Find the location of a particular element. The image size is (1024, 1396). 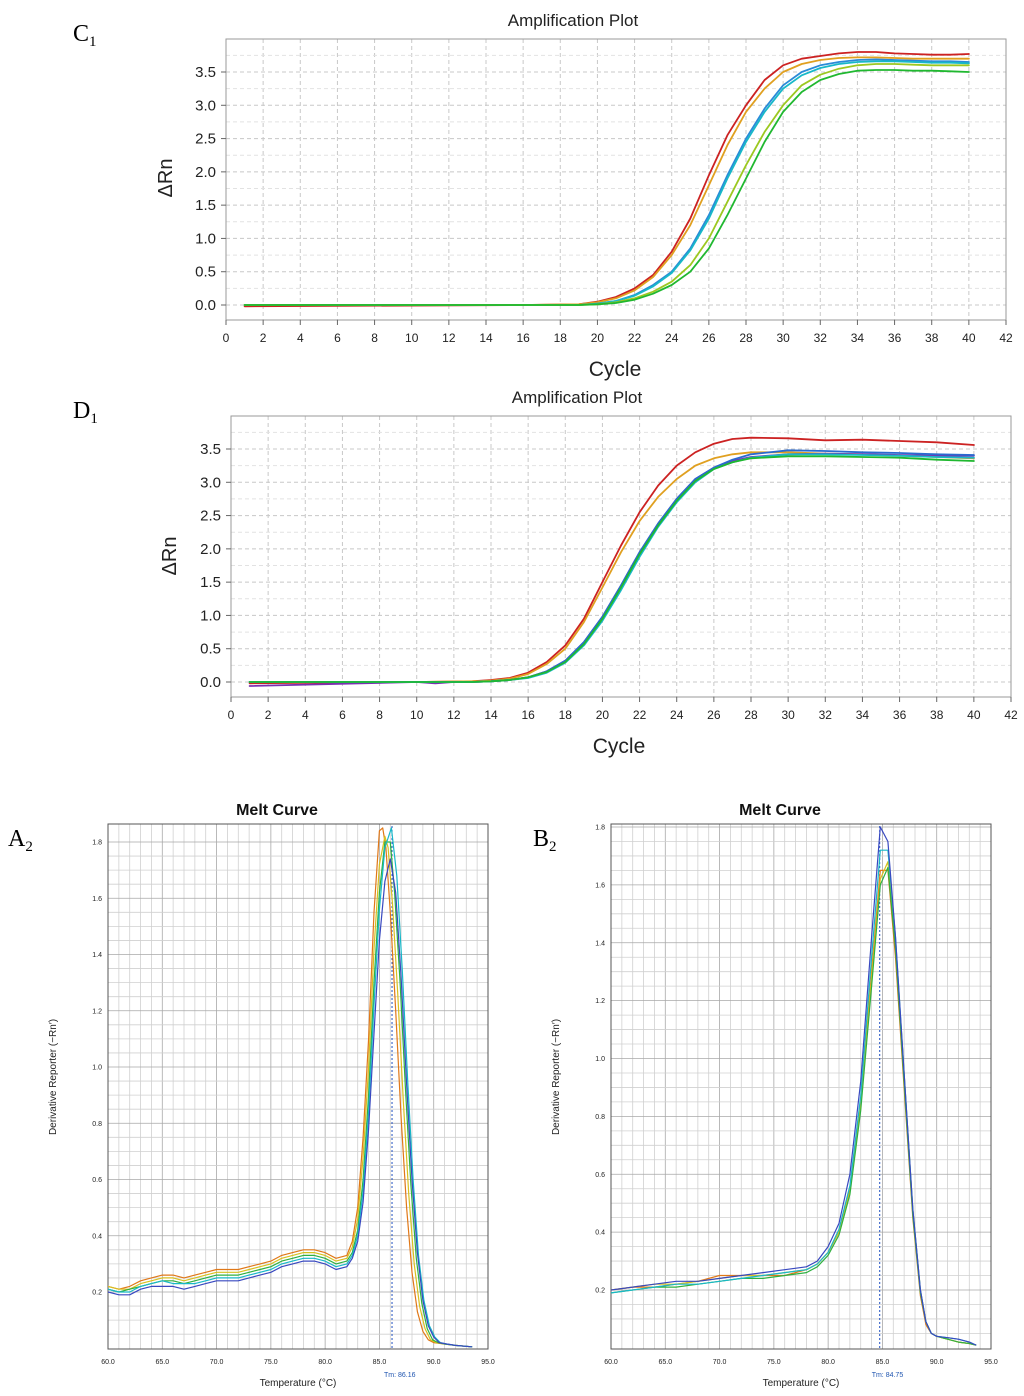

y-axis-label: ΔRn is located at coordinates (170, 556).